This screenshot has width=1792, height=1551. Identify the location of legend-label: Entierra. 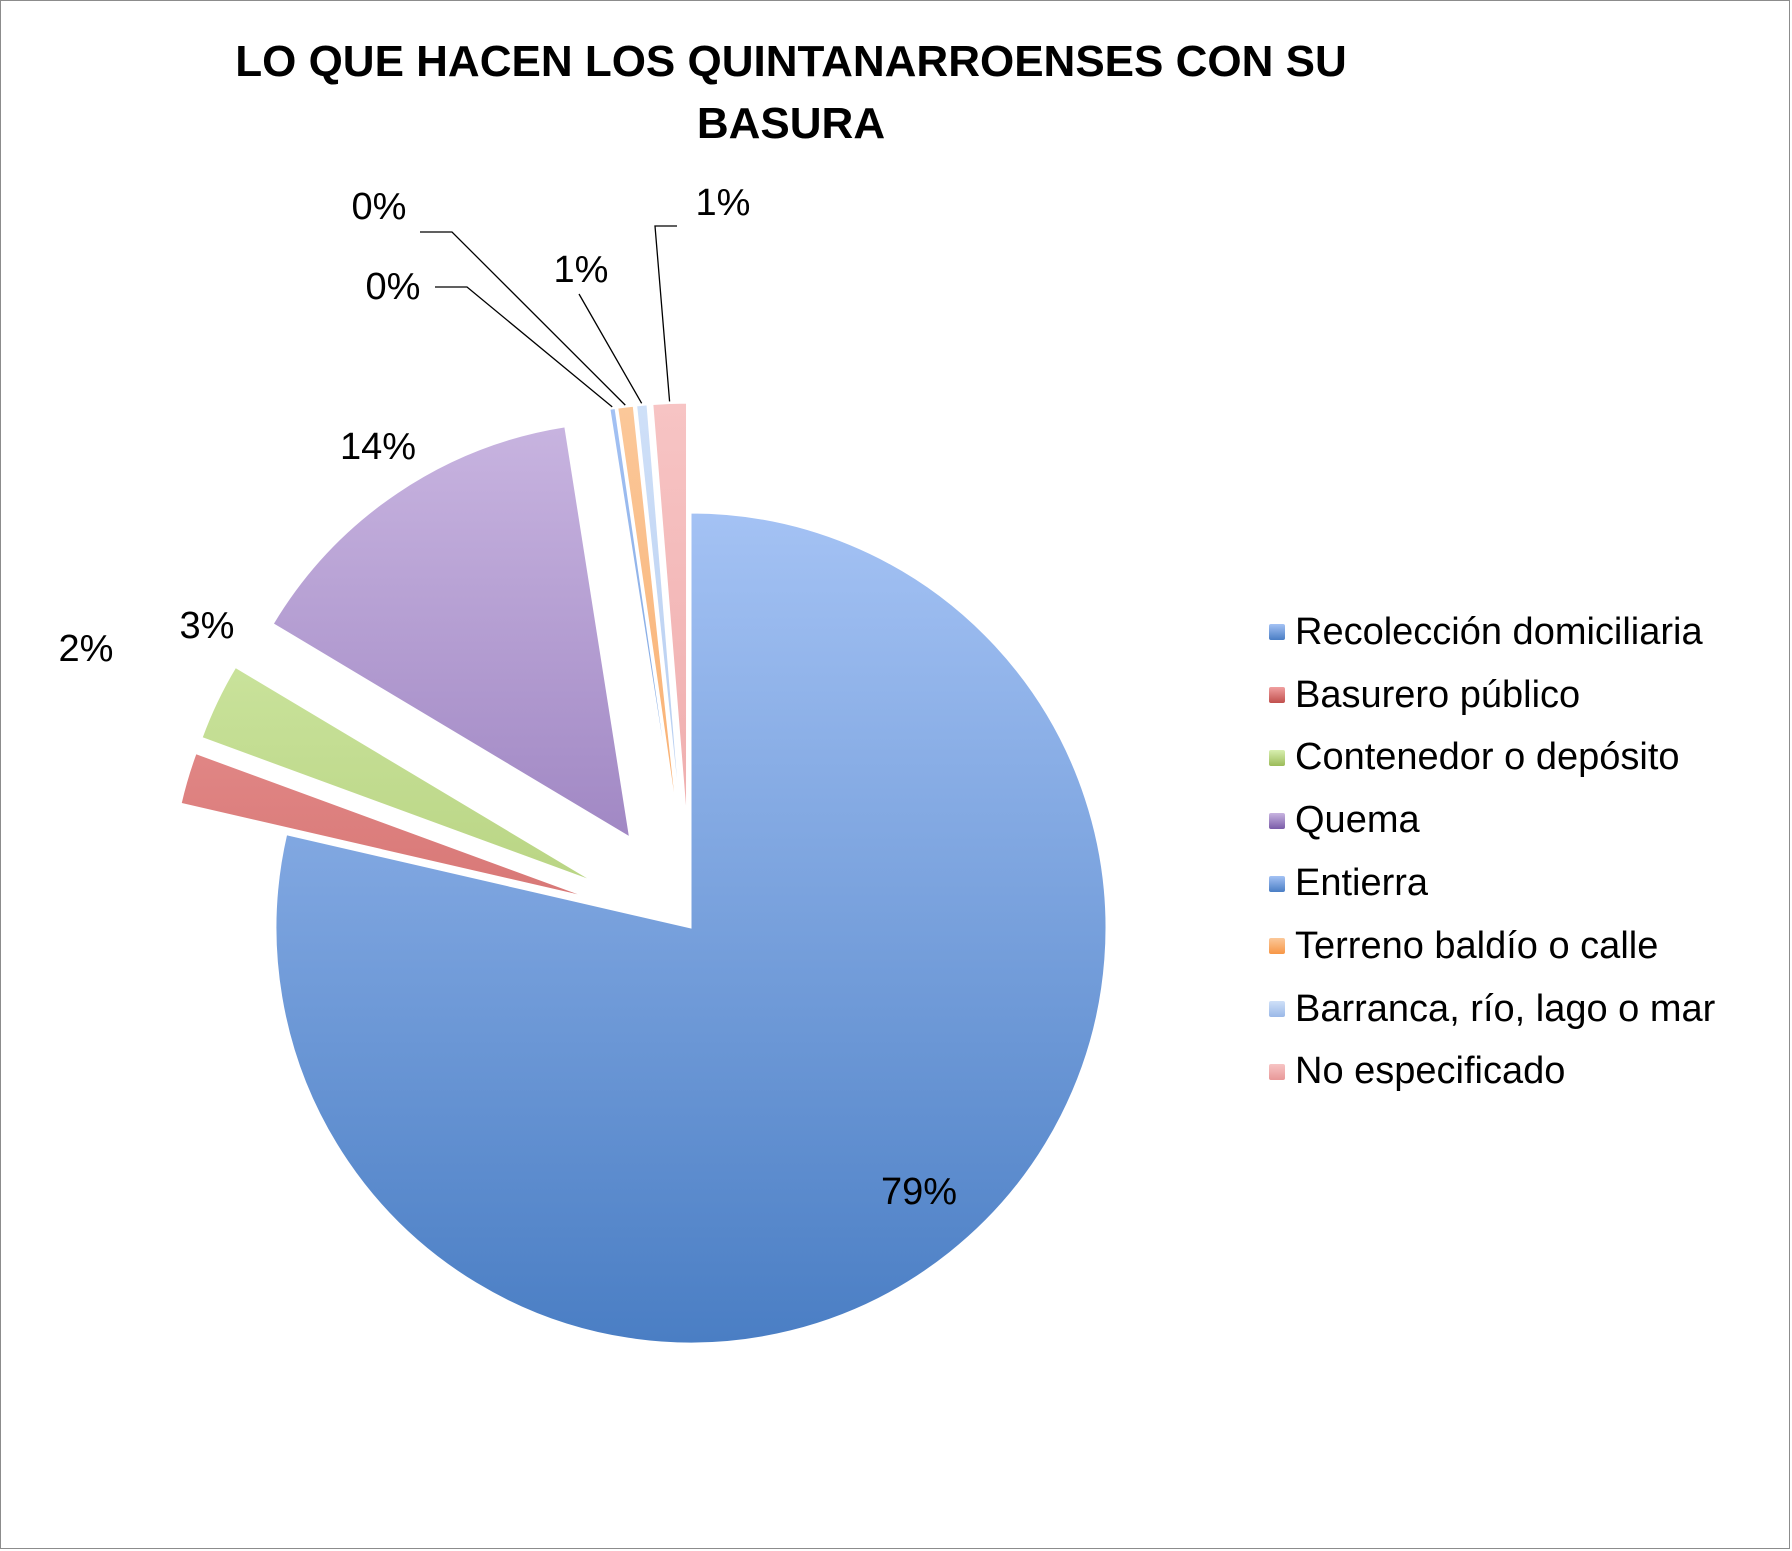
(1362, 883).